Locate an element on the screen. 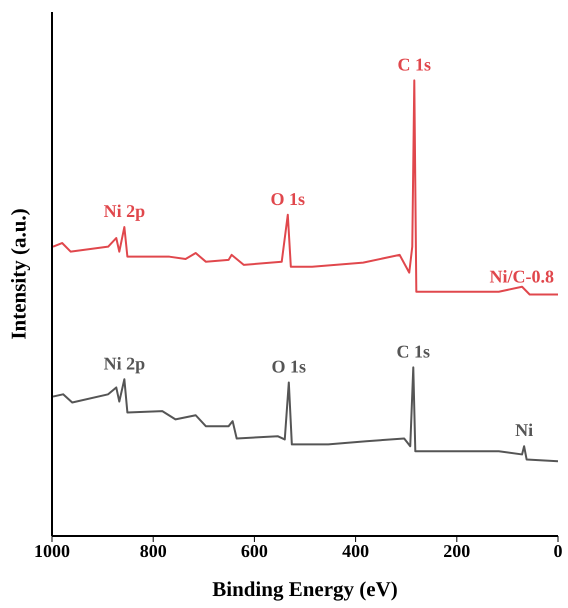 This screenshot has width=568, height=608. x-tick-label: 1000 is located at coordinates (52, 550).